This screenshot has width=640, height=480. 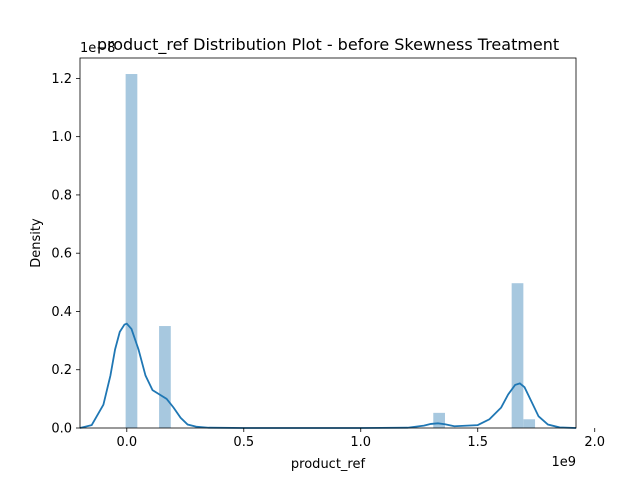 What do you see at coordinates (594, 442) in the screenshot?
I see `x-tick-label-4: 2.0` at bounding box center [594, 442].